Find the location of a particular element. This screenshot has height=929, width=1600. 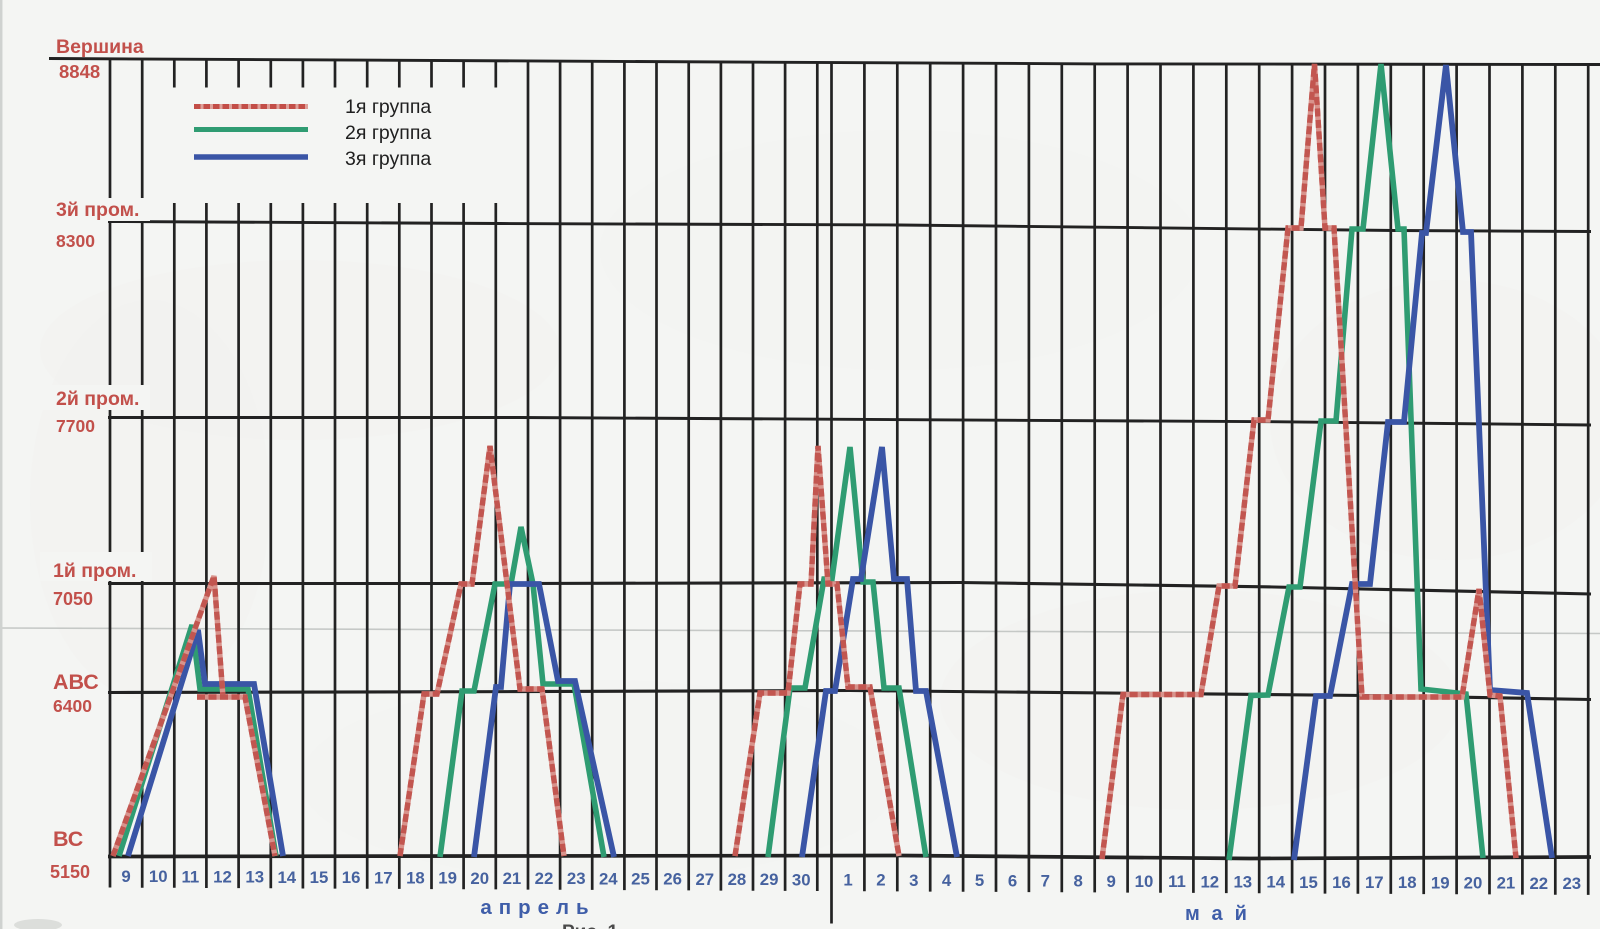

svg-text: 3 is located at coordinates (913, 880).